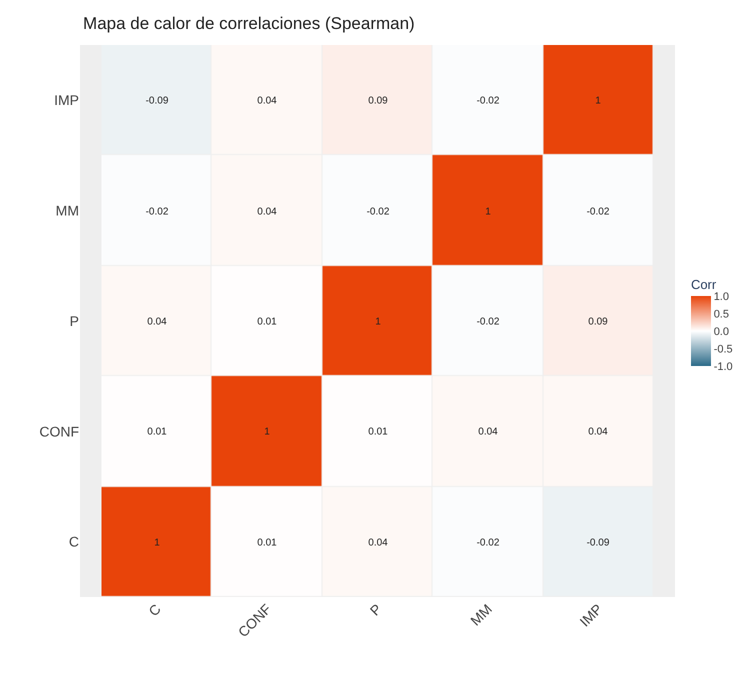  What do you see at coordinates (481, 614) in the screenshot?
I see `x-tick-label: MM` at bounding box center [481, 614].